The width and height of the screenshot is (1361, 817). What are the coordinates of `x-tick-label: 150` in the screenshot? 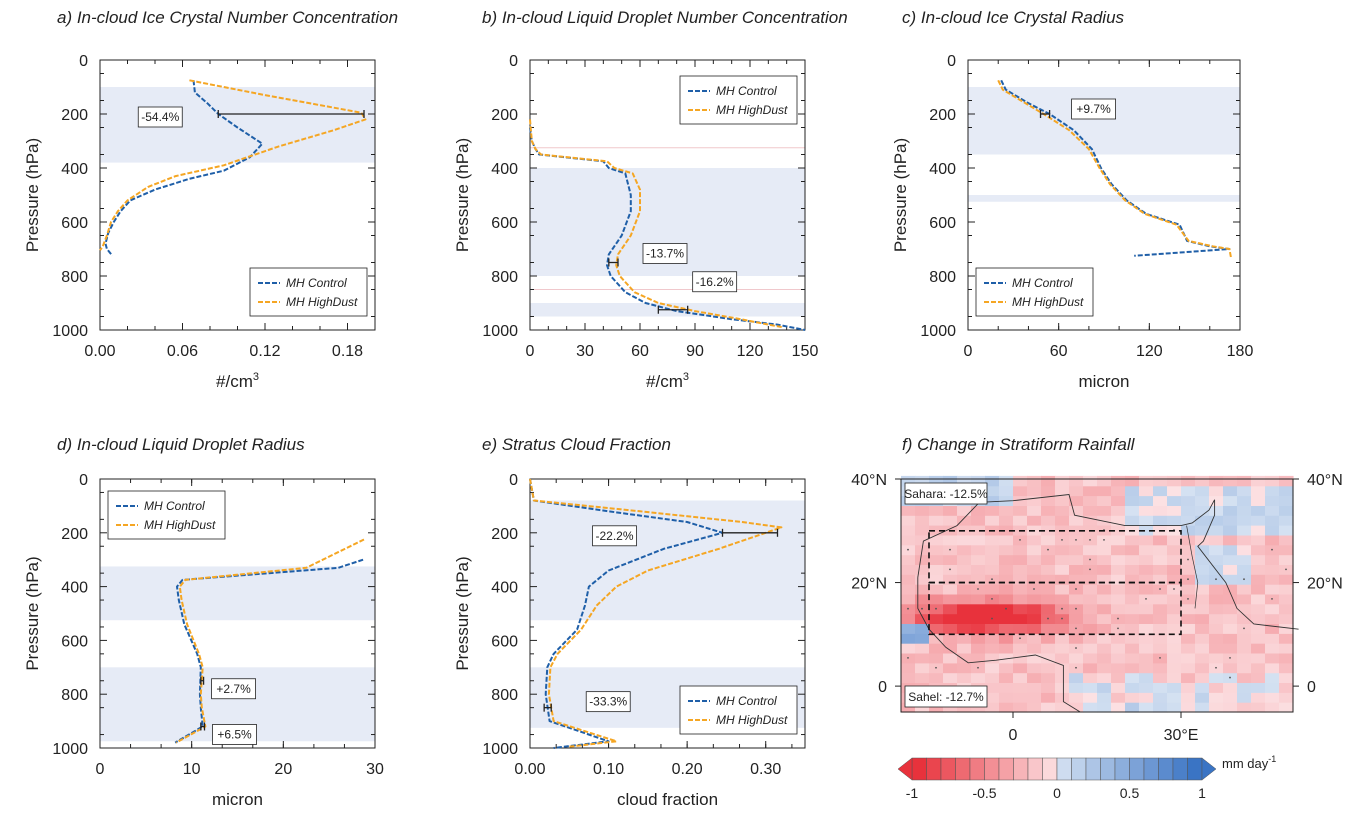 It's located at (805, 351).